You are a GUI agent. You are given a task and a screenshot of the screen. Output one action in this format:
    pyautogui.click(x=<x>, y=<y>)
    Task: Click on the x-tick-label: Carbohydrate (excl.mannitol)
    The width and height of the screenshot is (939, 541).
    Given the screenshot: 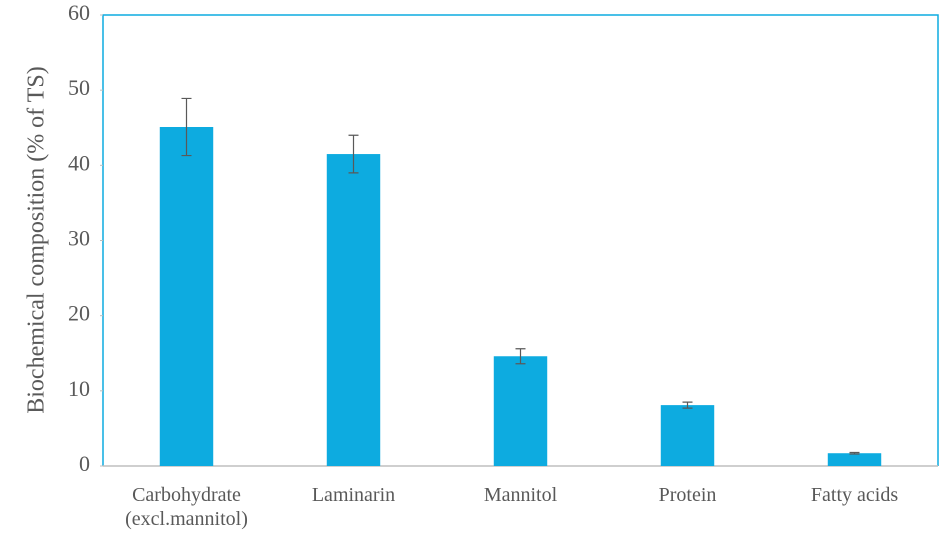 What is the action you would take?
    pyautogui.click(x=186, y=507)
    